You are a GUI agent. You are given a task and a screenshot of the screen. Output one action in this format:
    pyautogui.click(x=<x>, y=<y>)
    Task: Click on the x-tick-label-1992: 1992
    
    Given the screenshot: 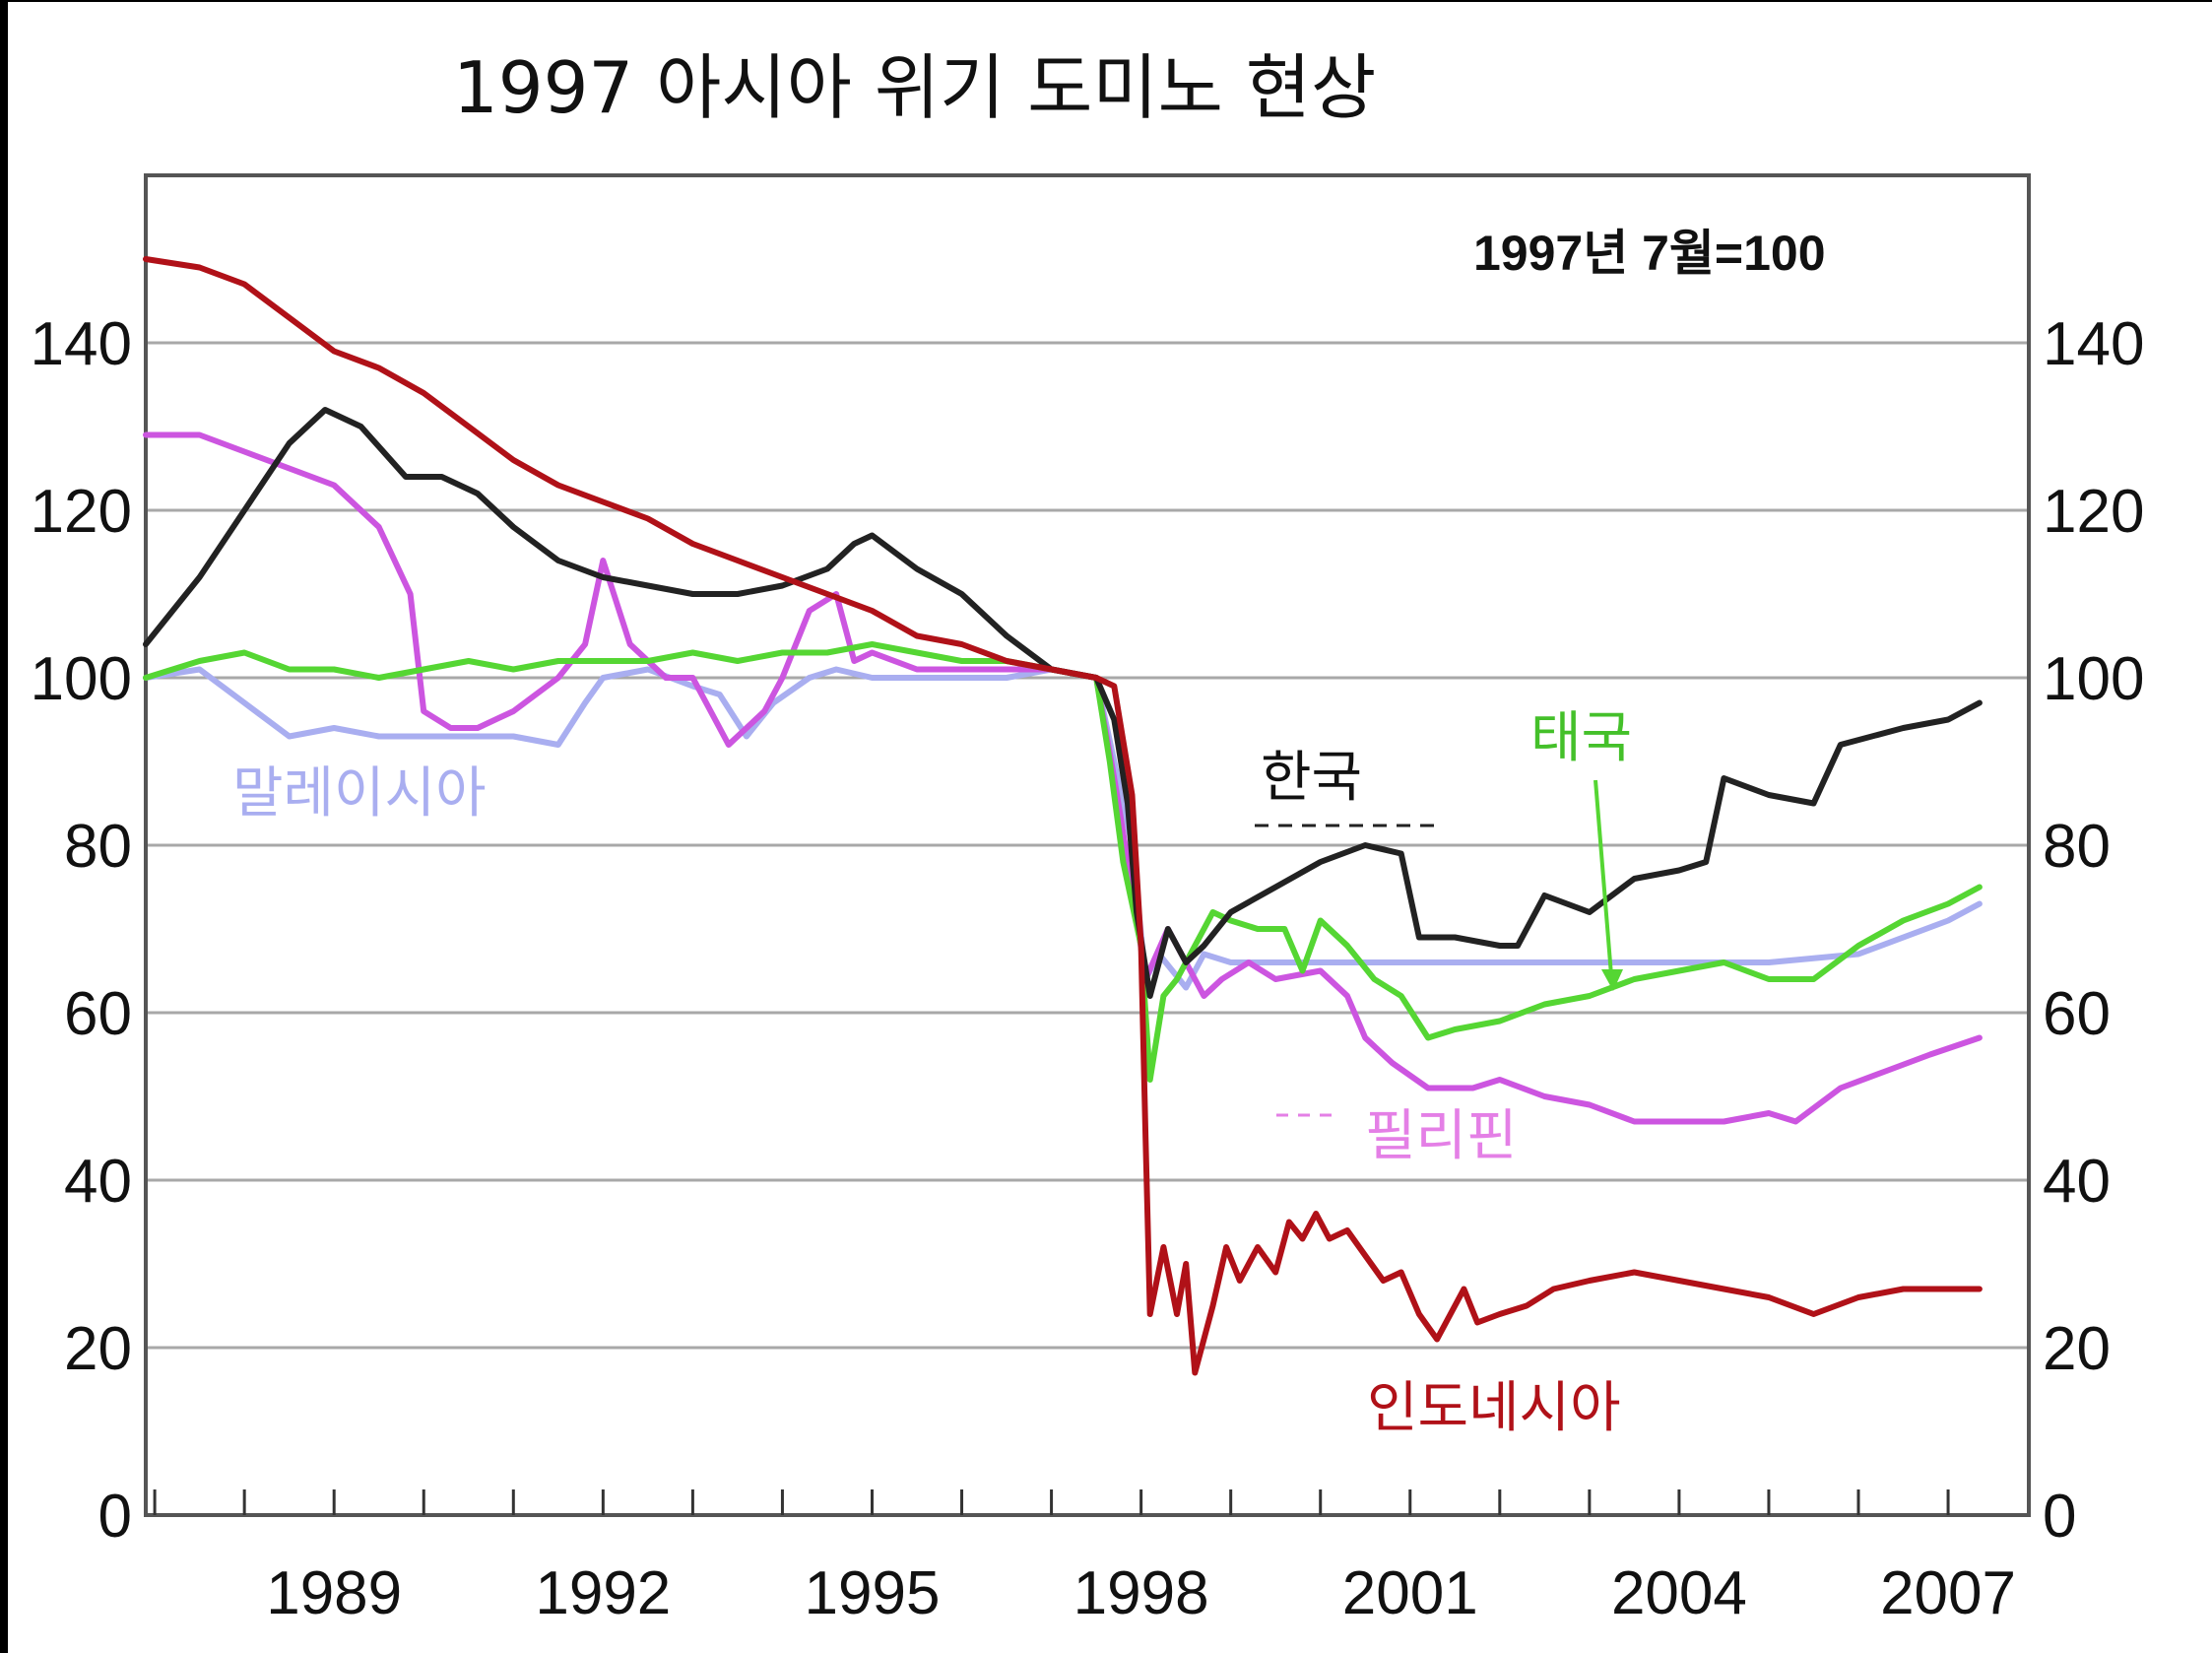 What is the action you would take?
    pyautogui.click(x=603, y=1593)
    